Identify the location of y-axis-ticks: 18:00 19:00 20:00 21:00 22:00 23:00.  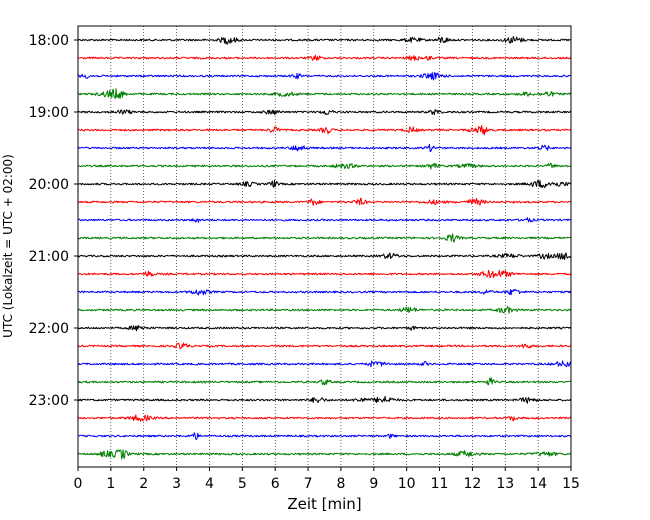
(53, 221).